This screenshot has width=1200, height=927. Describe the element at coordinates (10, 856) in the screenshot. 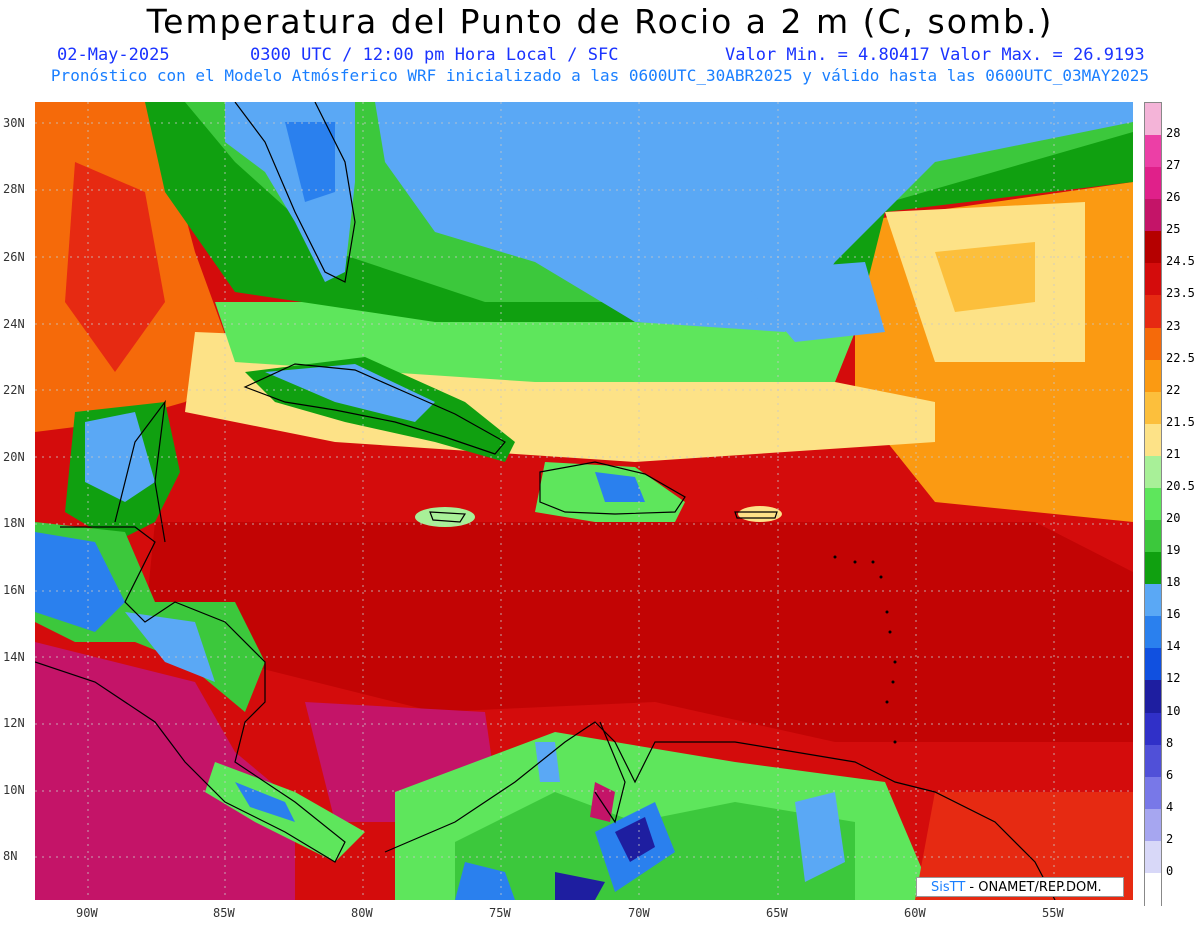

I see `lat-tick-label: 8N` at that location.